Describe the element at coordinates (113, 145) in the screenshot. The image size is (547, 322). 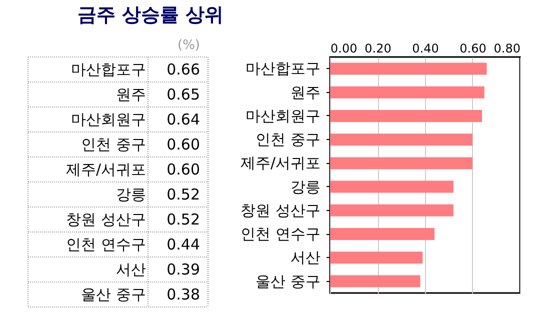
I see `category-label: 인천 중구` at that location.